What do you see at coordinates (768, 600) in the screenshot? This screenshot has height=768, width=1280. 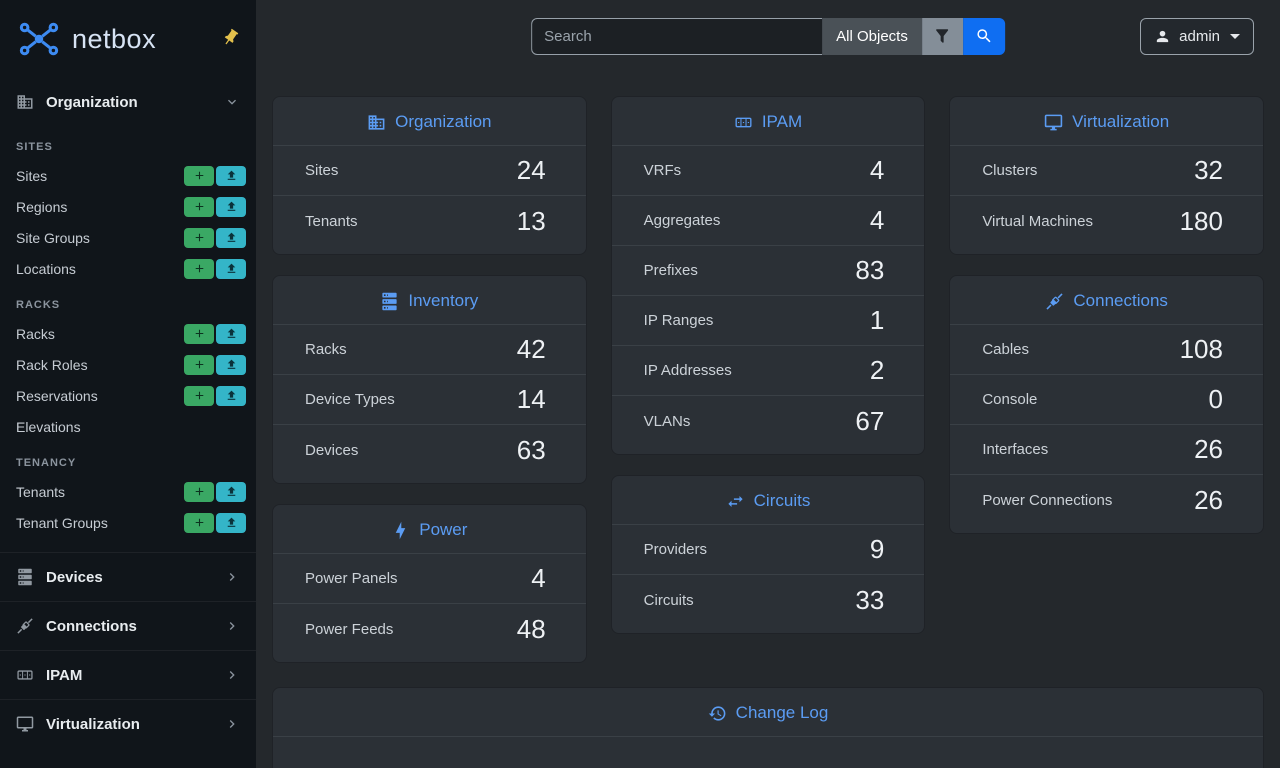 I see `stat-row-circuits: Circuits 33` at bounding box center [768, 600].